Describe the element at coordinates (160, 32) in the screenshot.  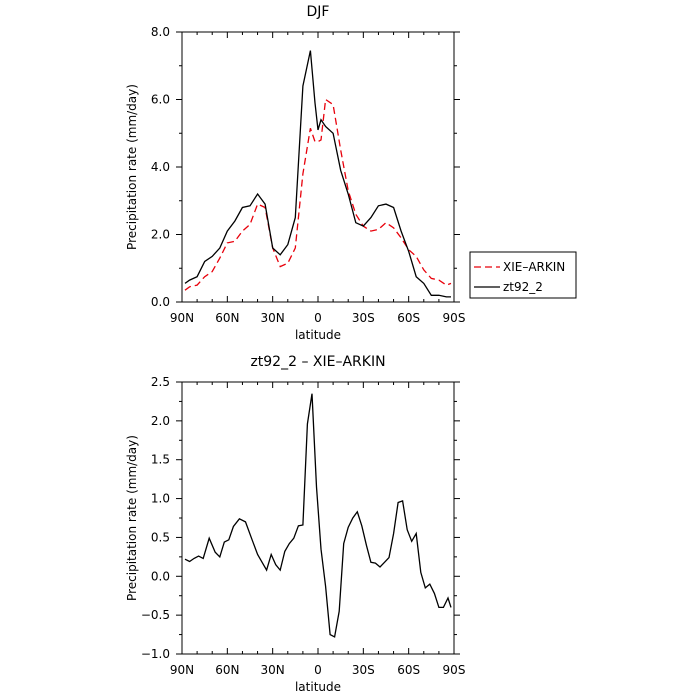
I see `y-tick-label: 8.0` at that location.